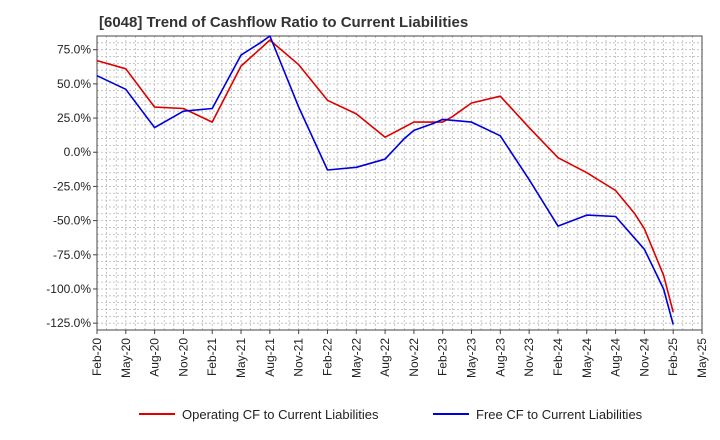 The image size is (720, 440). Describe the element at coordinates (270, 357) in the screenshot. I see `x-tick-label: Aug-21` at that location.